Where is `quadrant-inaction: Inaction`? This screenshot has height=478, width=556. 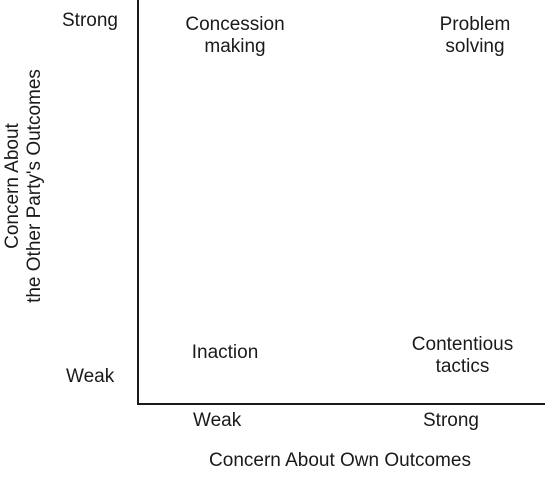
quadrant-inaction: Inaction is located at coordinates (225, 353).